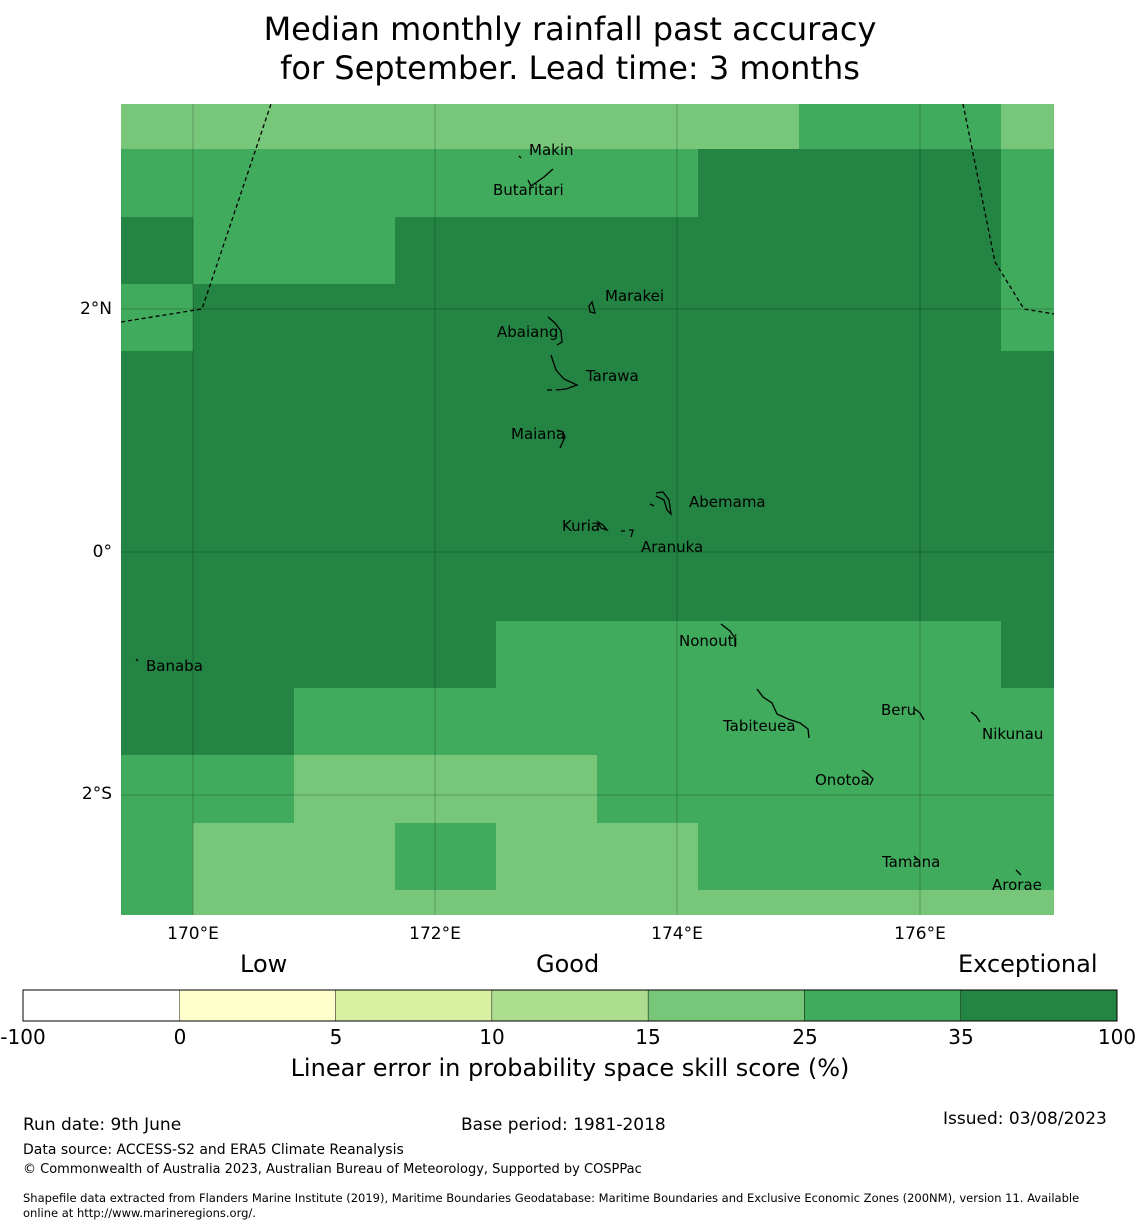  I want to click on place-label-makin: Makin, so click(551, 150).